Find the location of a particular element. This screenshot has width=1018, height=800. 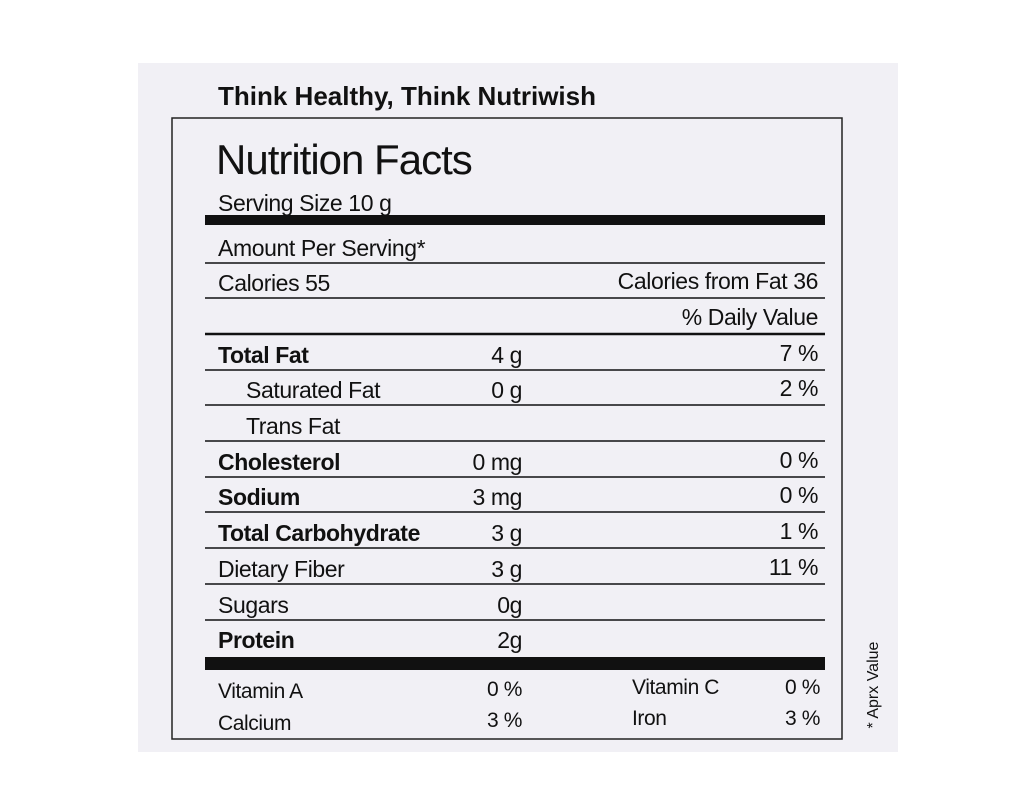

nutrient-name: Sugars is located at coordinates (253, 605).